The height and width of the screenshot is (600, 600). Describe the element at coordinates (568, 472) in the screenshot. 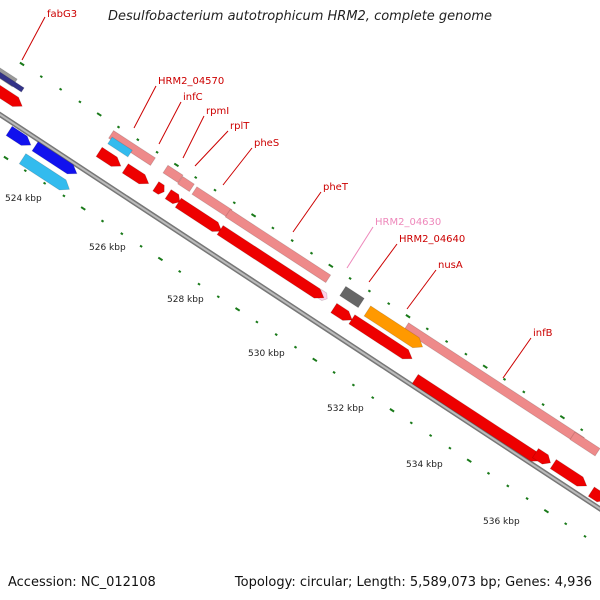

I see `cds-red-11-shape` at that location.